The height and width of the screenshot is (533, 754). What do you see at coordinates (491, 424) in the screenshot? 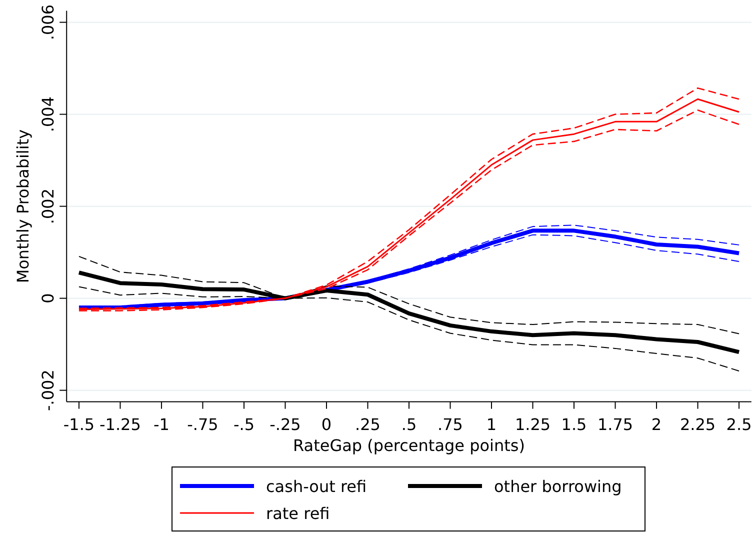
I see `x-tick-label: 1` at bounding box center [491, 424].